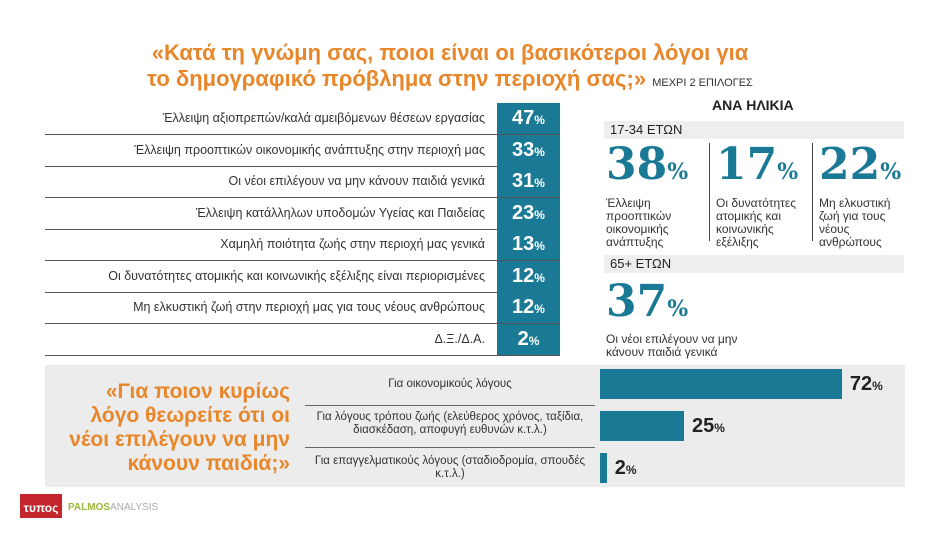 This screenshot has width=947, height=533. What do you see at coordinates (625, 468) in the screenshot?
I see `bar-value: 2%` at bounding box center [625, 468].